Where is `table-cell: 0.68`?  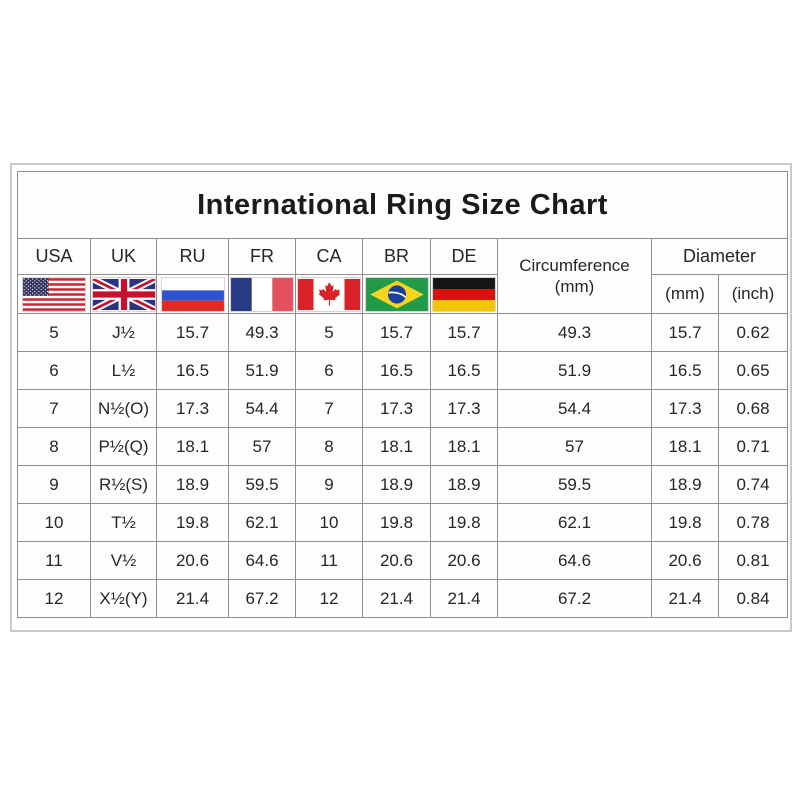
table-cell: 0.68 is located at coordinates (753, 408).